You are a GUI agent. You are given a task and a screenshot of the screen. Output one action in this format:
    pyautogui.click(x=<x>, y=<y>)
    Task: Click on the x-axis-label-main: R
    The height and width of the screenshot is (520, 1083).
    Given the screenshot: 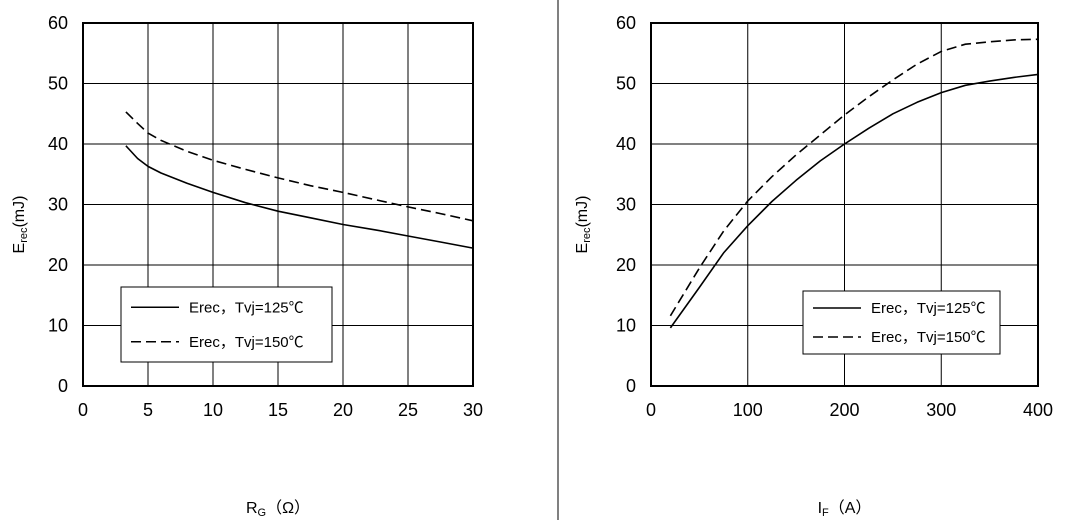 What is the action you would take?
    pyautogui.click(x=252, y=508)
    